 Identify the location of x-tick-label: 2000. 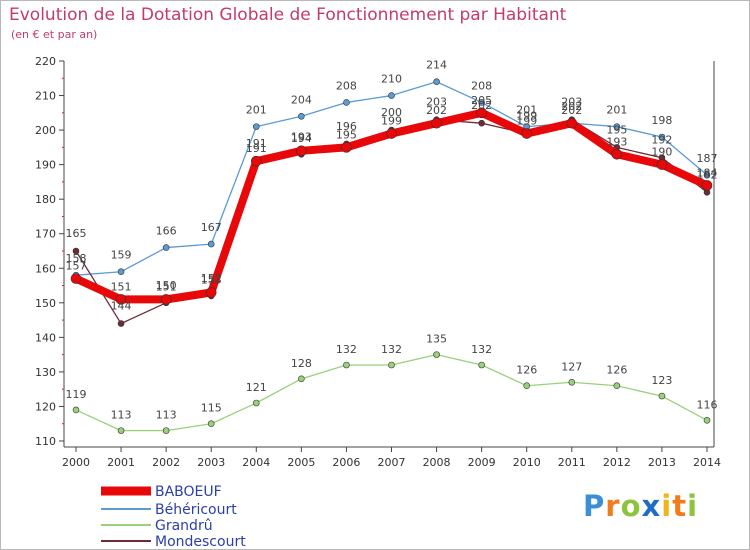
(76, 462).